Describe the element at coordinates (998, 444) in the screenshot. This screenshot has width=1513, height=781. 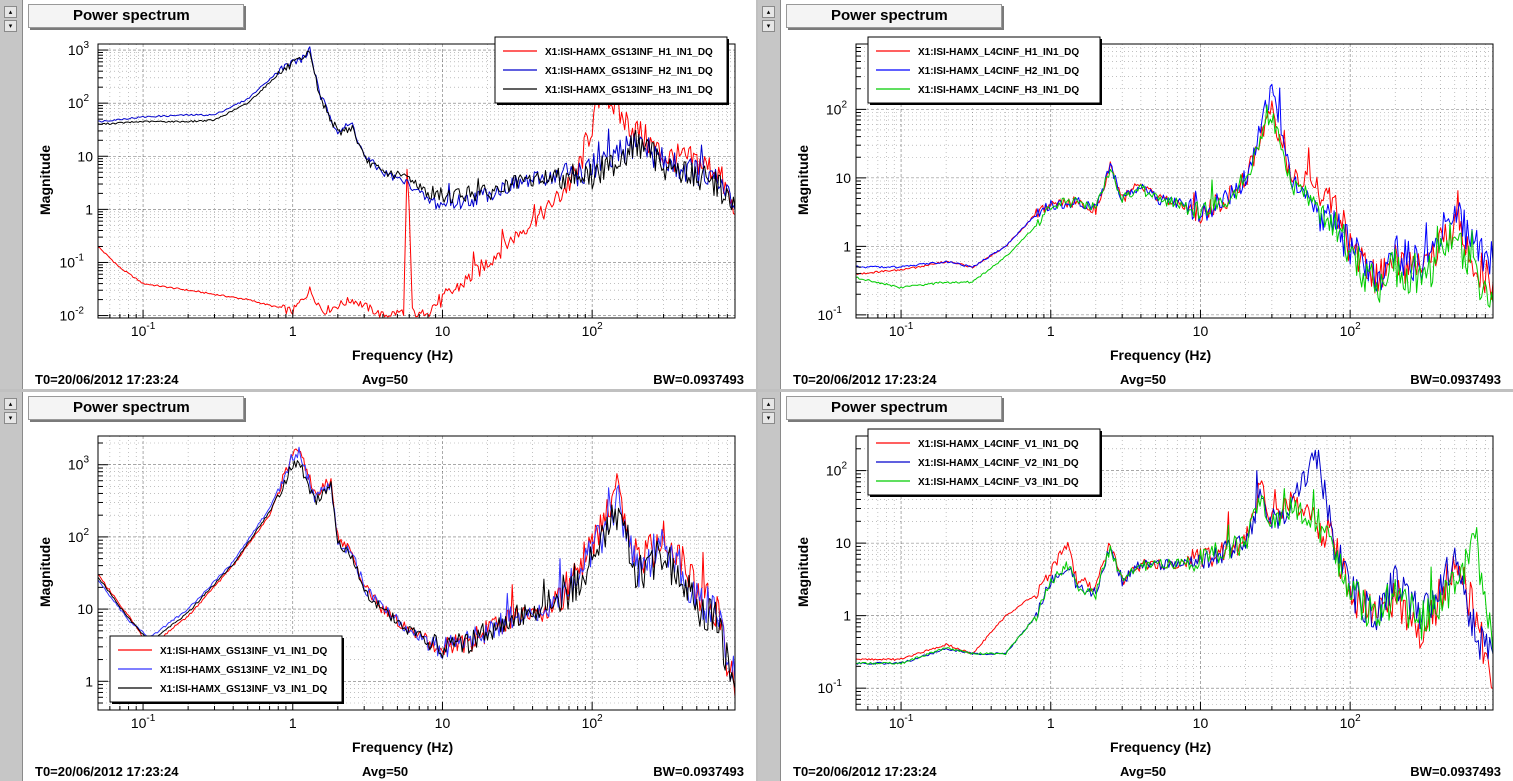
I see `legend-entry: X1:ISI-HAMX_L4CINF_V1_IN1_DQ` at that location.